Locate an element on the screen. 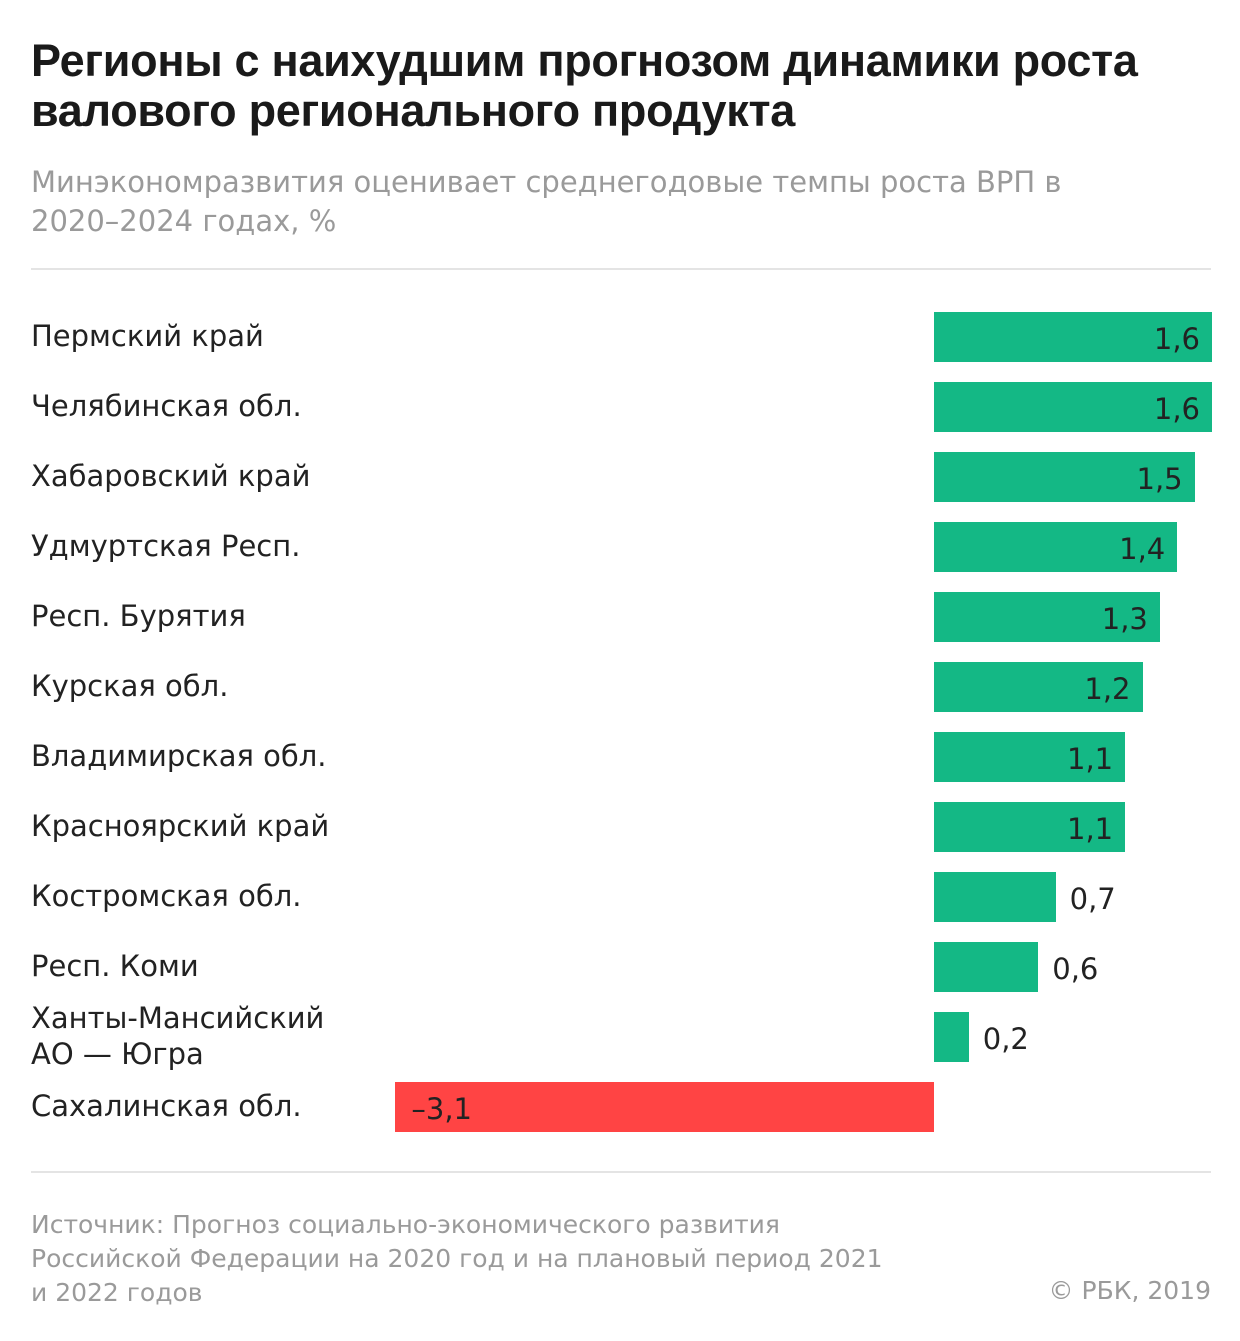 This screenshot has height=1341, width=1240. value-label: 1,3 is located at coordinates (1124, 619).